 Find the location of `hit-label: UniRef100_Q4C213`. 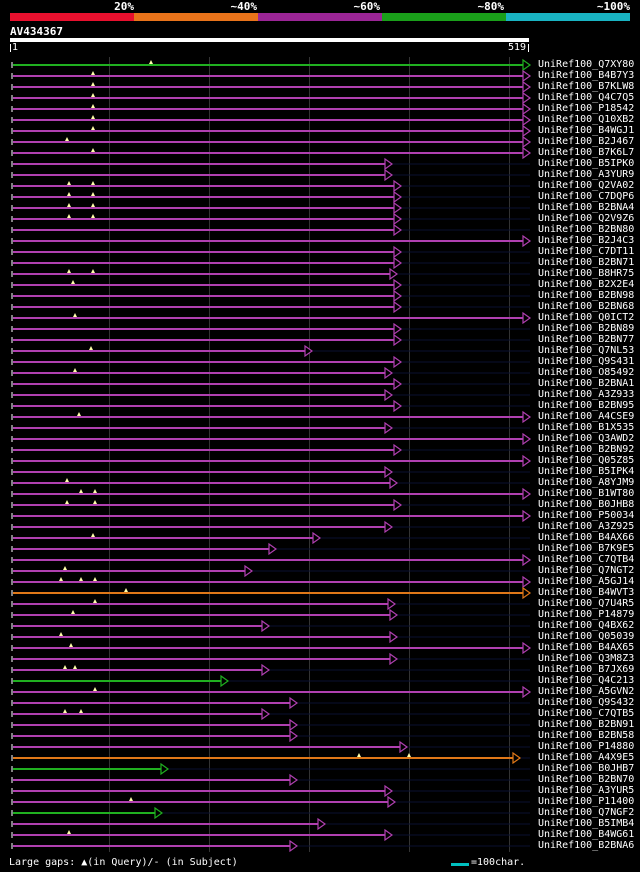

hit-label: UniRef100_Q4C213 is located at coordinates (586, 680).